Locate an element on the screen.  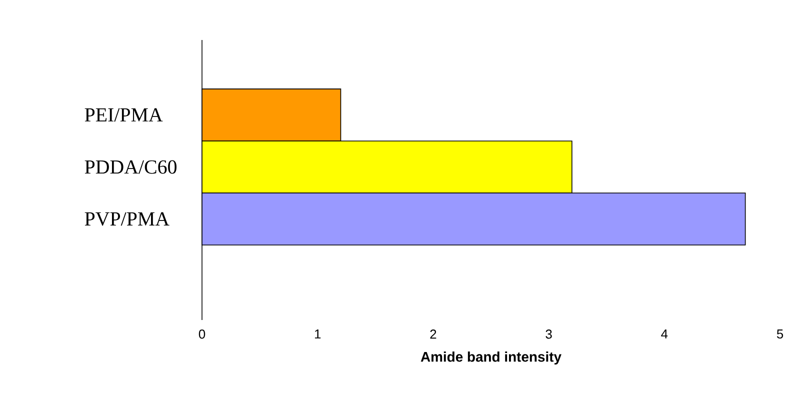
y-tick-label: PDDA/C60 is located at coordinates (130, 167).